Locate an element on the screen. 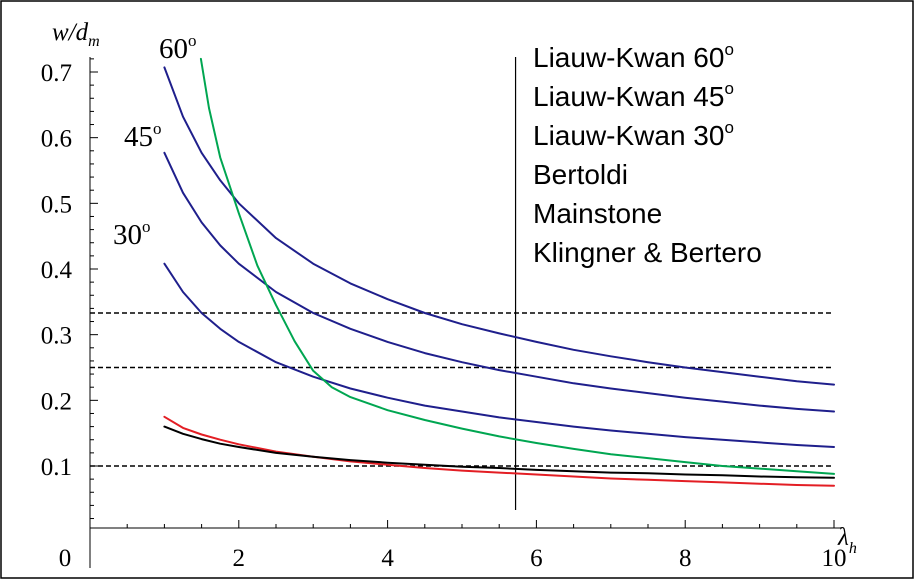 The image size is (914, 579). y-tick-labels: 0.1 0.2 0.3 0.4 0.5 0.6 0.7 is located at coordinates (57, 270).